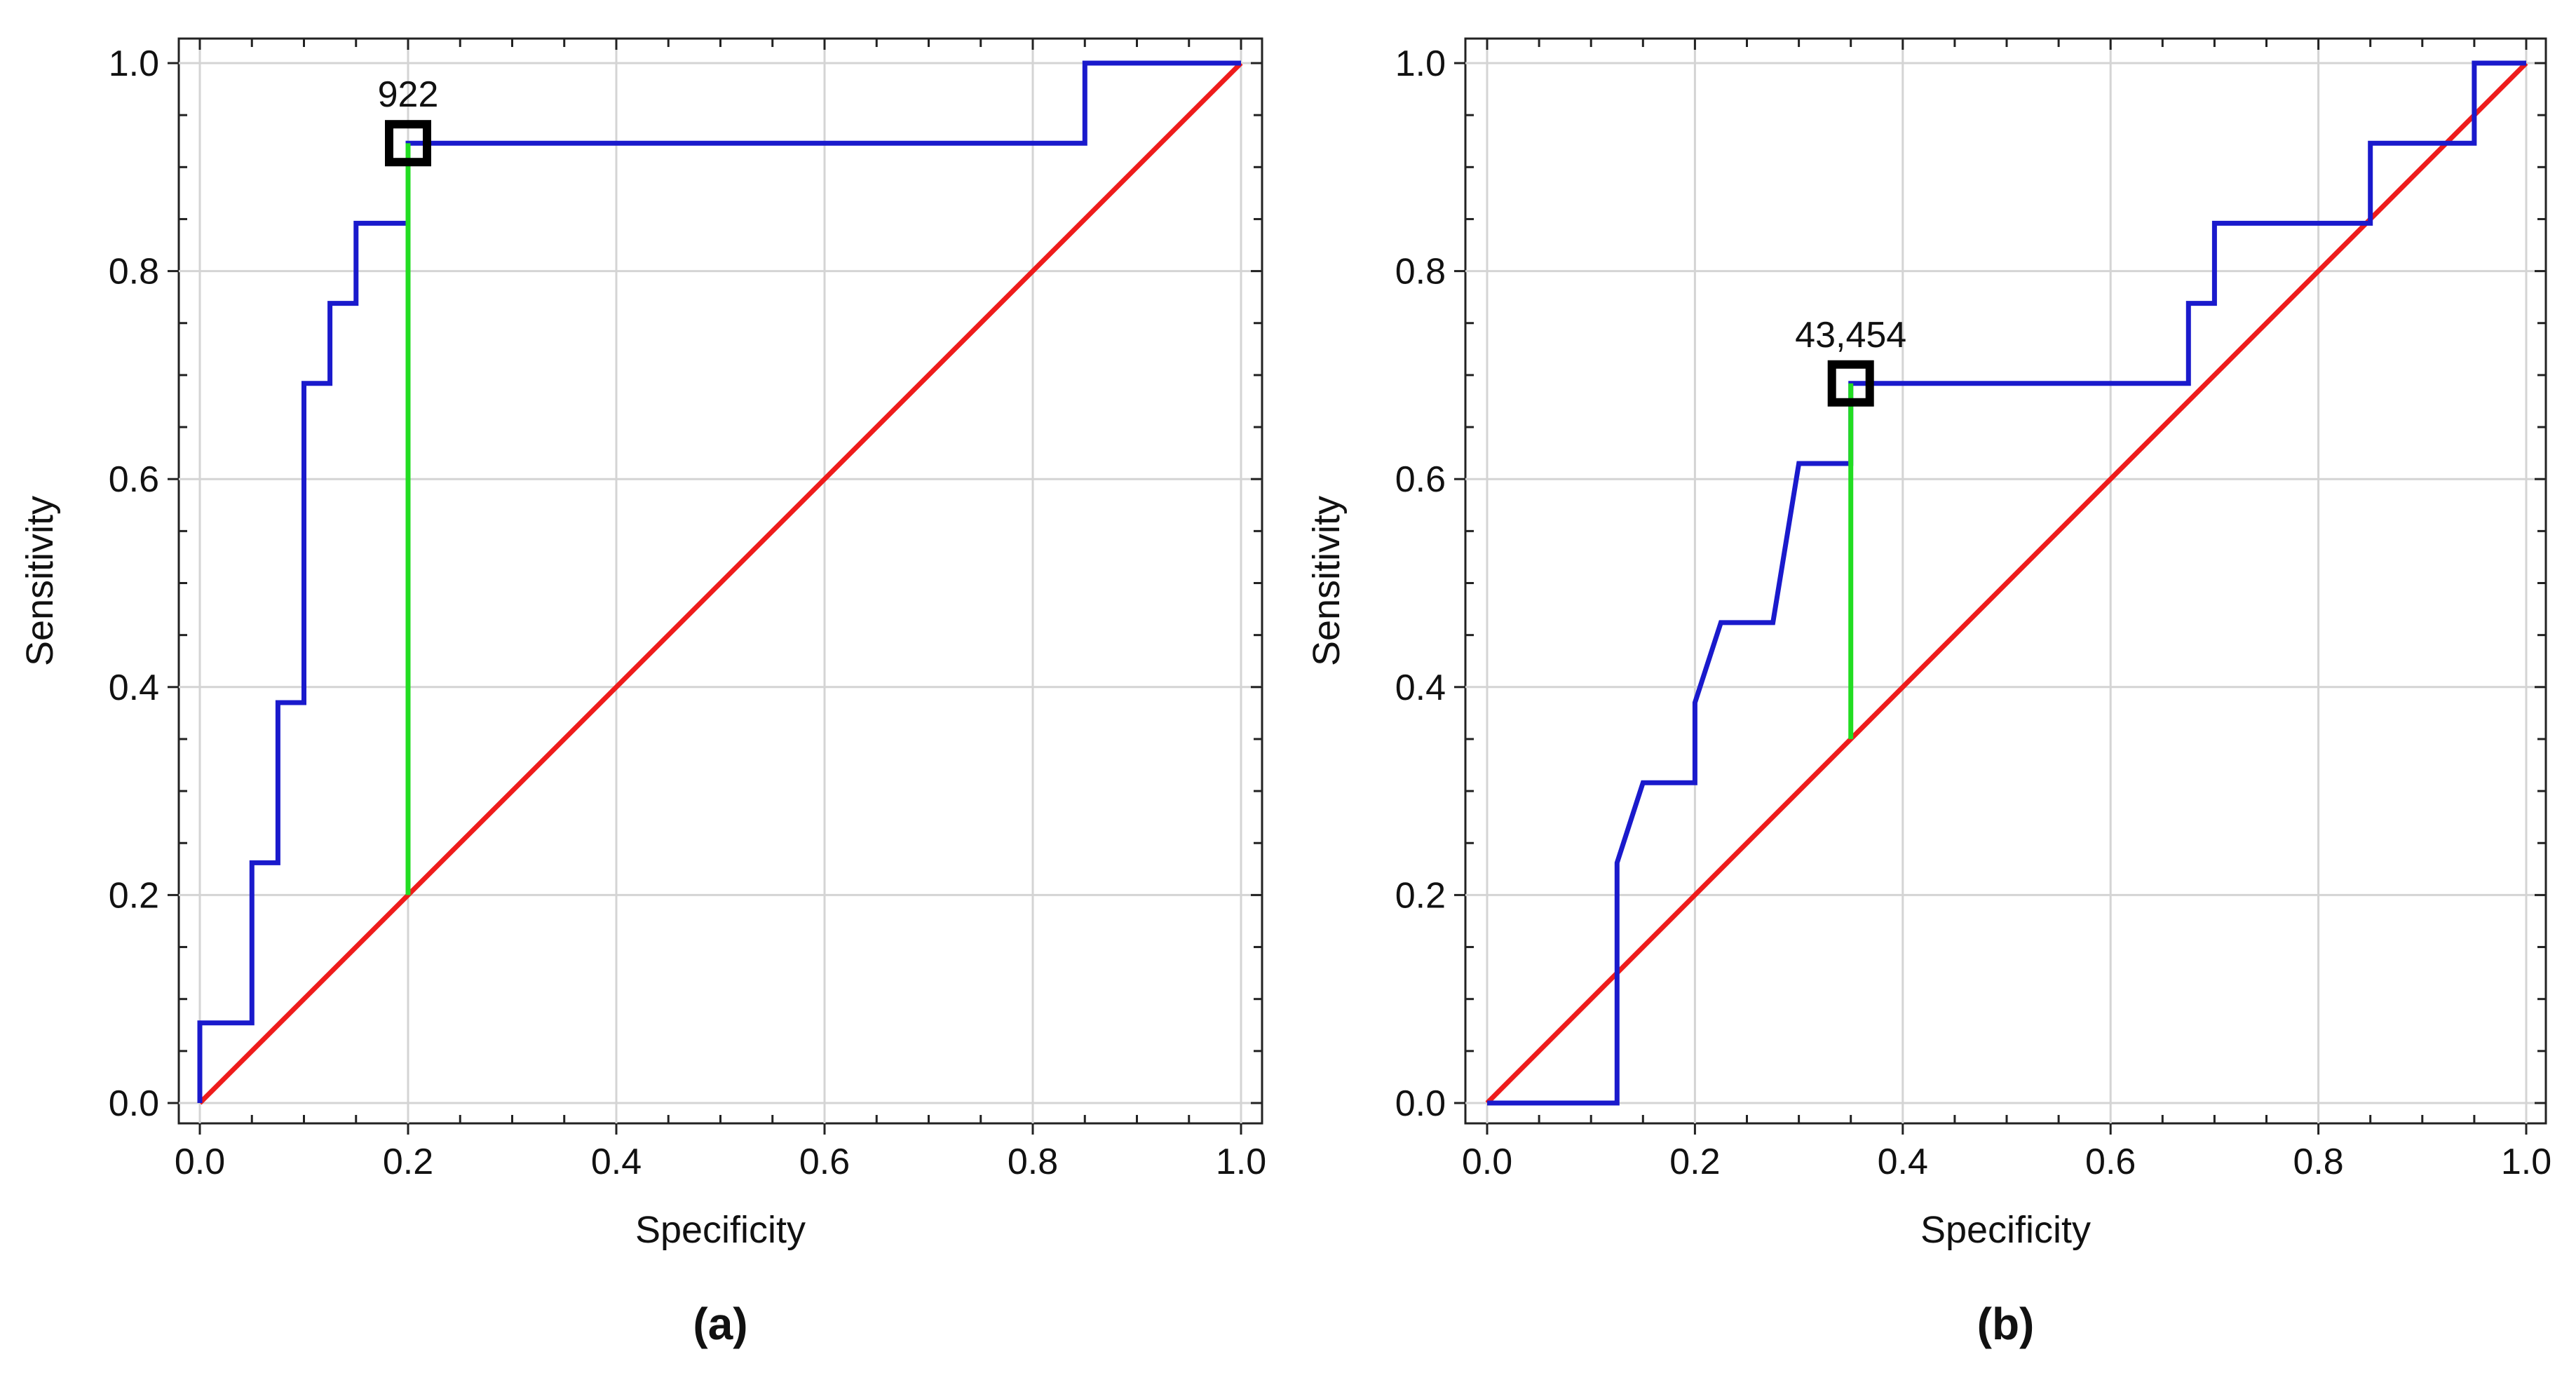  Describe the element at coordinates (1850, 335) in the screenshot. I see `cutoff-label: 43,454` at that location.